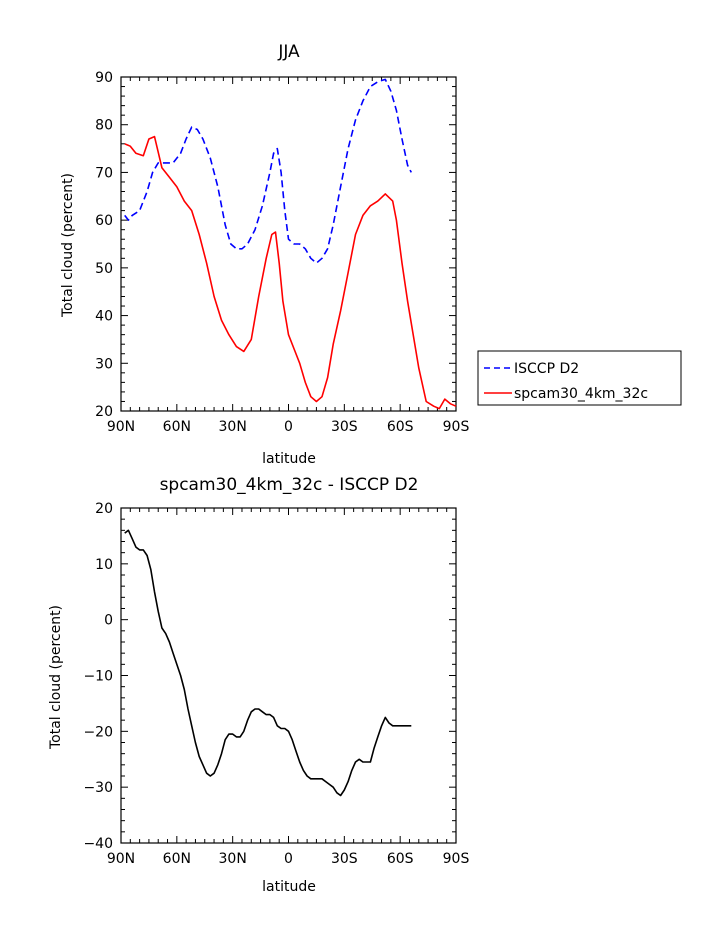 Image resolution: width=723 pixels, height=940 pixels. I want to click on legend: ISCCP D2 spcam30_4km_32c, so click(579, 378).